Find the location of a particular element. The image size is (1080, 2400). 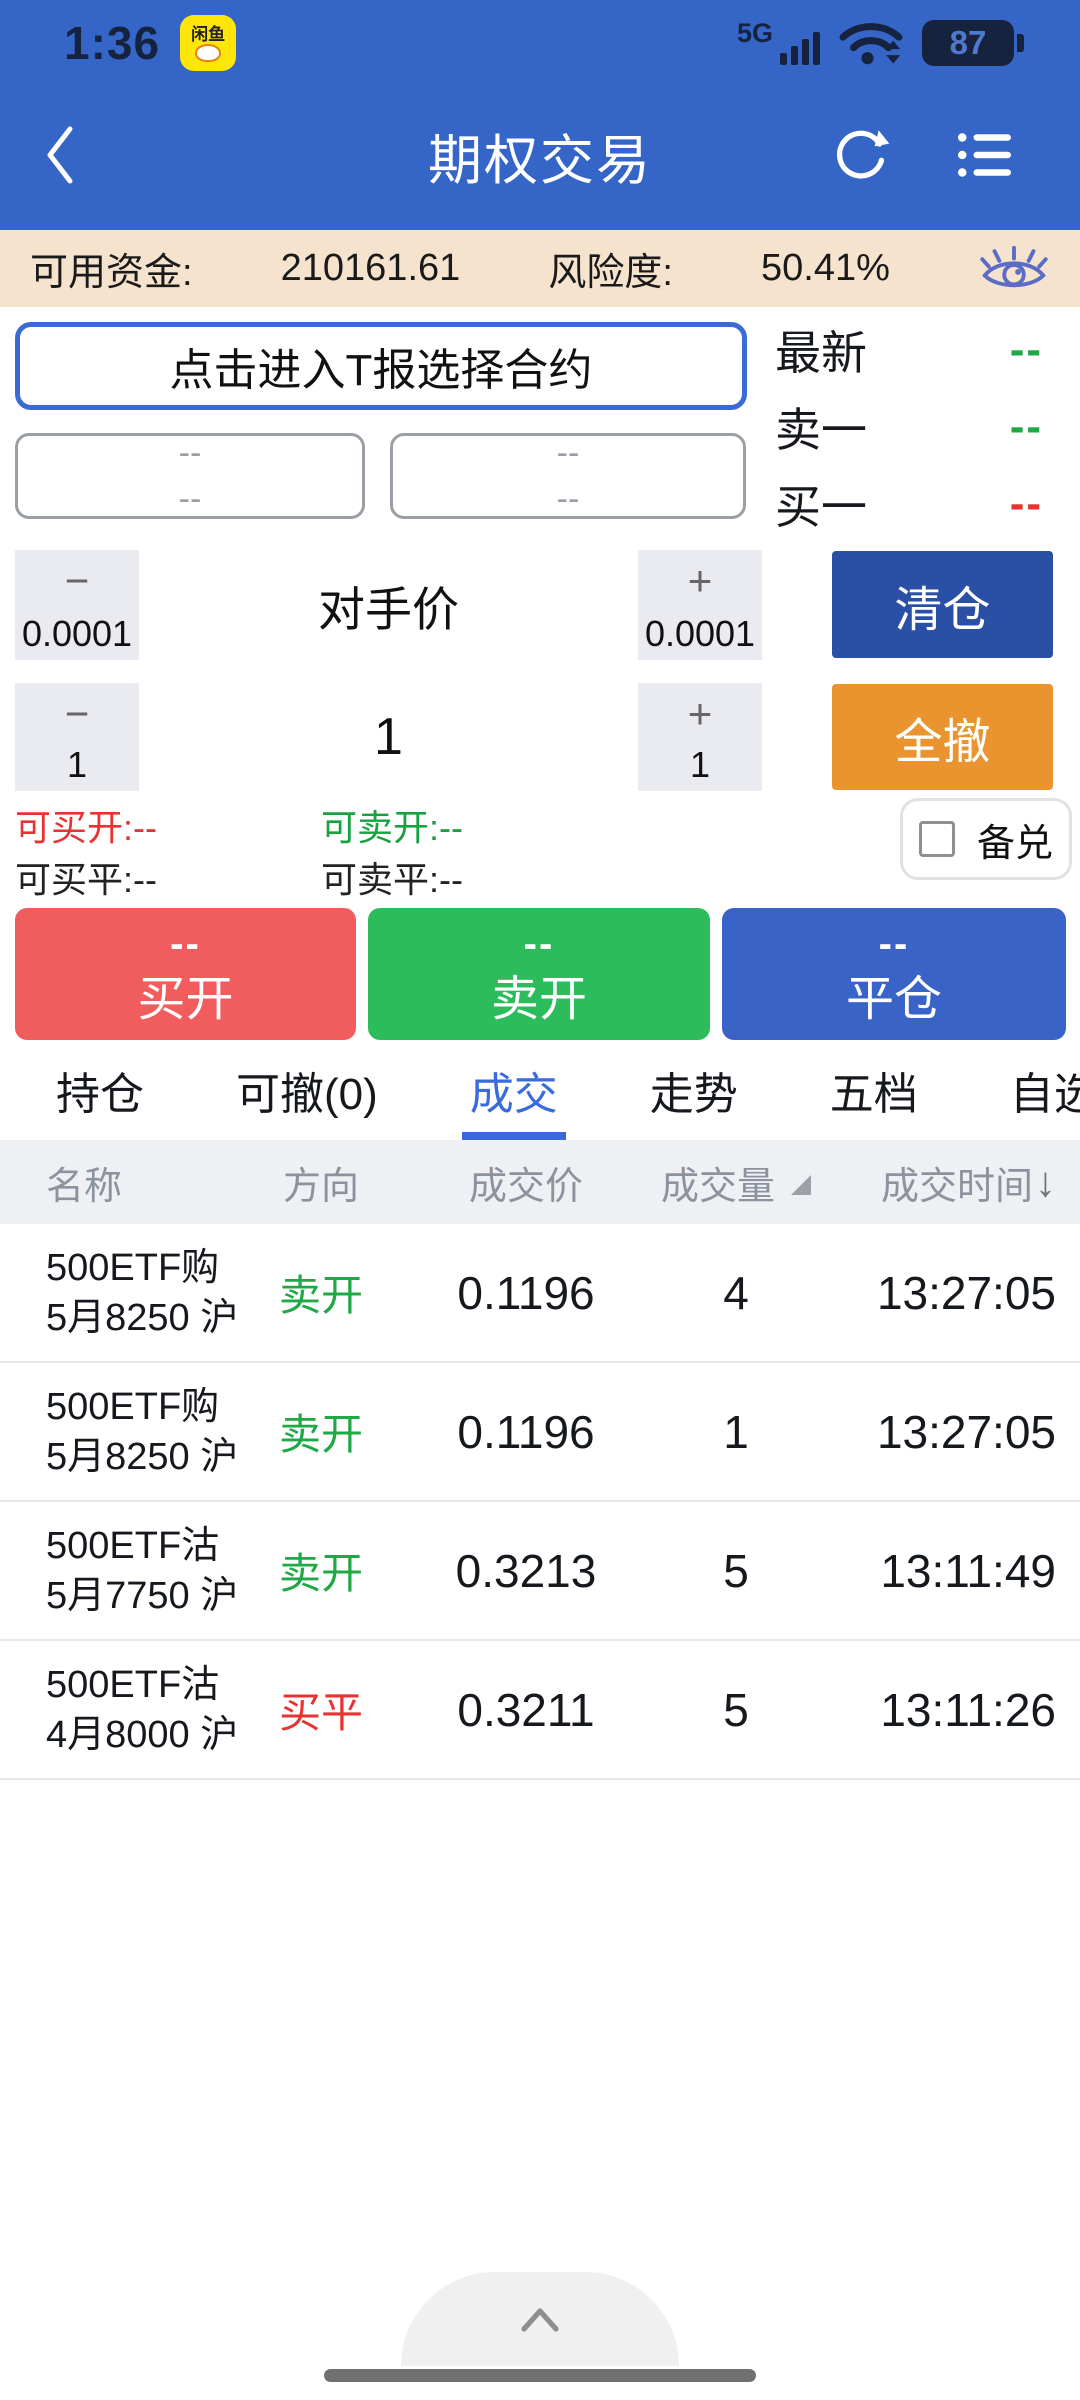

notification-app-icon: 闲鱼 is located at coordinates (208, 43).